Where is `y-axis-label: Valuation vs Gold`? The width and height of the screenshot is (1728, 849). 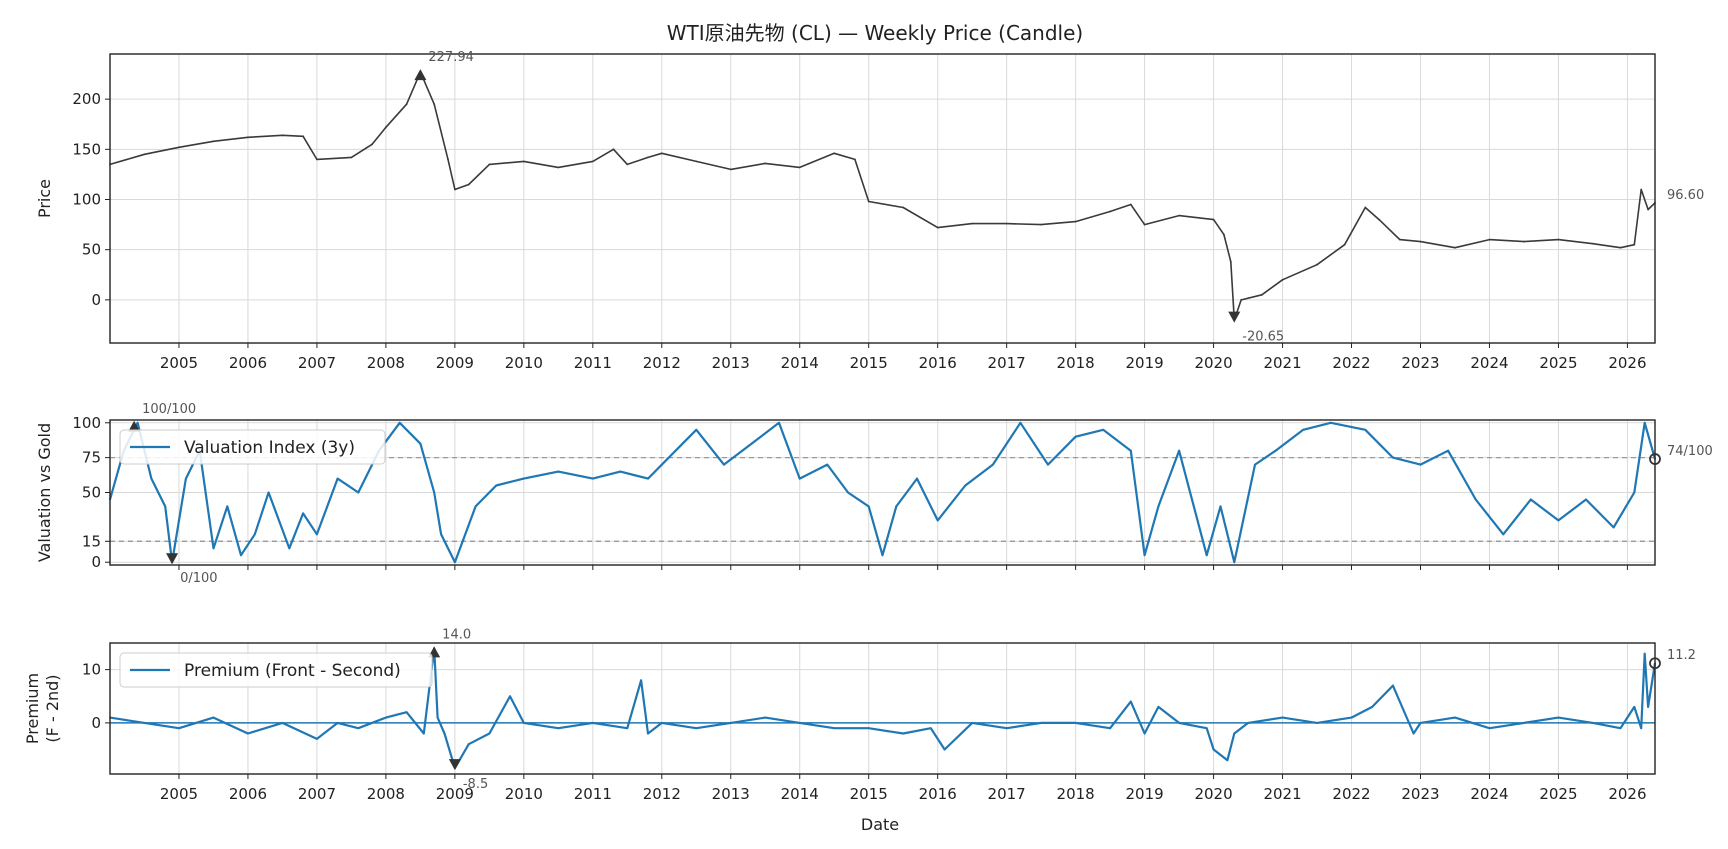 y-axis-label: Valuation vs Gold is located at coordinates (44, 492).